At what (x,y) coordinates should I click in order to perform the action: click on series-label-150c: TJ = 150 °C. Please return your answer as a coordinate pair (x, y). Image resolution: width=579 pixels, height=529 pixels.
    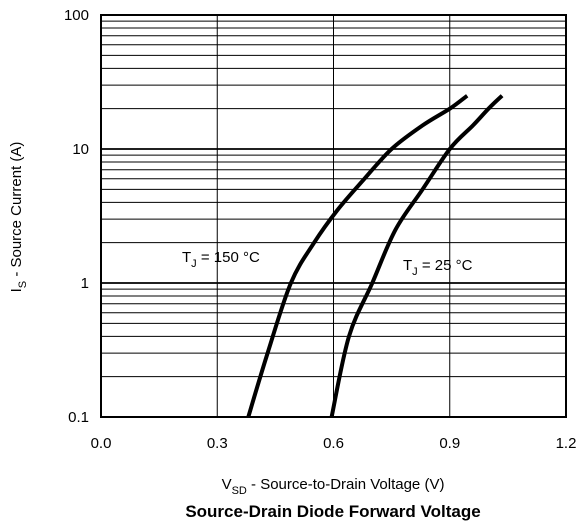
    Looking at the image, I should click on (221, 259).